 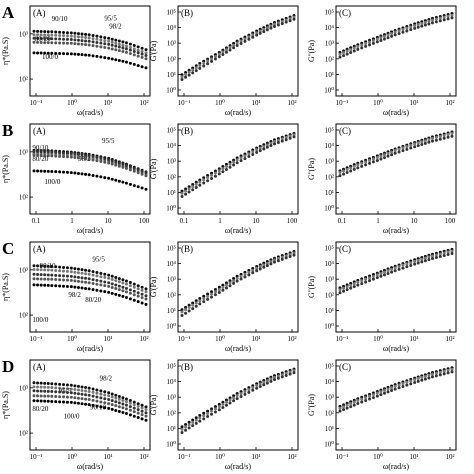 What do you see at coordinates (186, 194) in the screenshot?
I see `row-b-panel-b-series-3-point` at bounding box center [186, 194].